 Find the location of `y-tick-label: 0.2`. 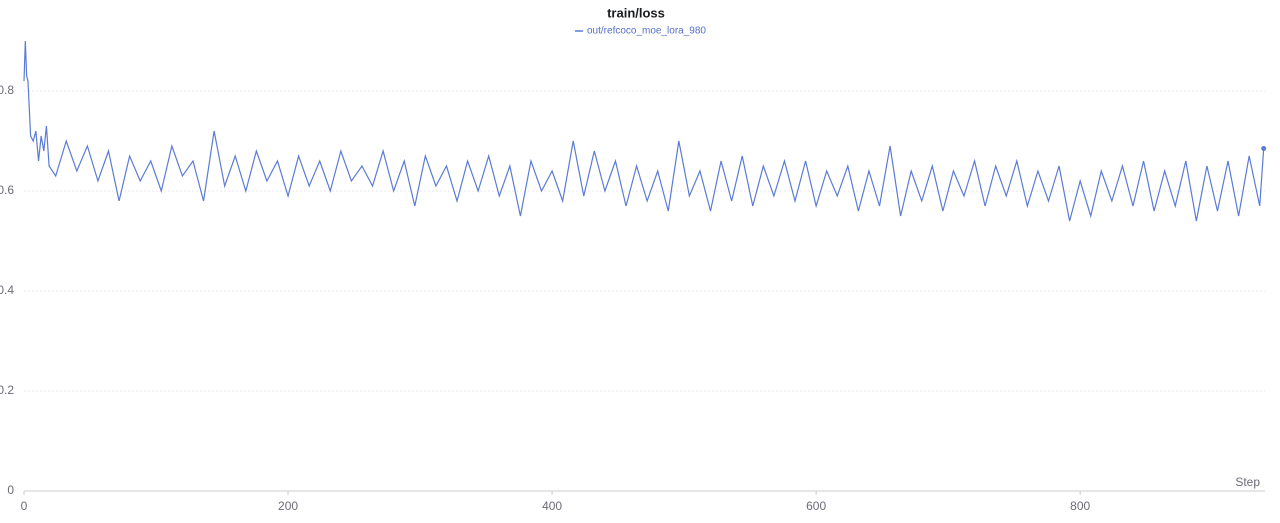

y-tick-label: 0.2 is located at coordinates (7, 390).